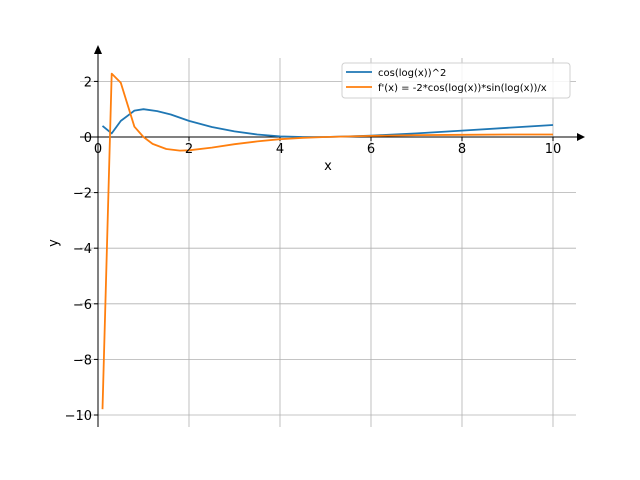  Describe the element at coordinates (88, 138) in the screenshot. I see `y-tick-label: 0` at that location.